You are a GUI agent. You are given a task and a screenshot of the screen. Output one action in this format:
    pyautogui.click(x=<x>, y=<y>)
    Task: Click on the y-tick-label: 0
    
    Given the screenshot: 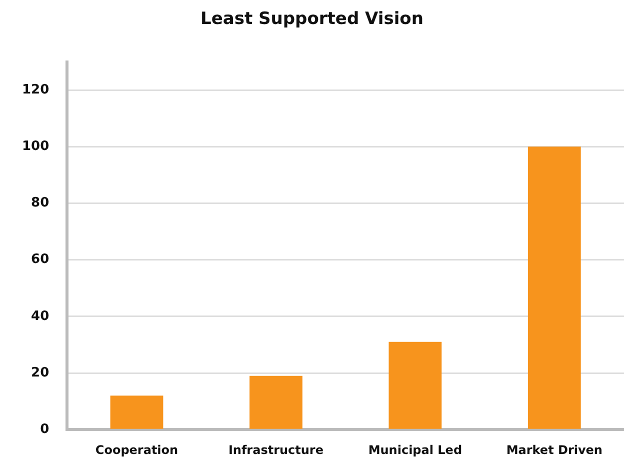 What is the action you would take?
    pyautogui.click(x=45, y=429)
    